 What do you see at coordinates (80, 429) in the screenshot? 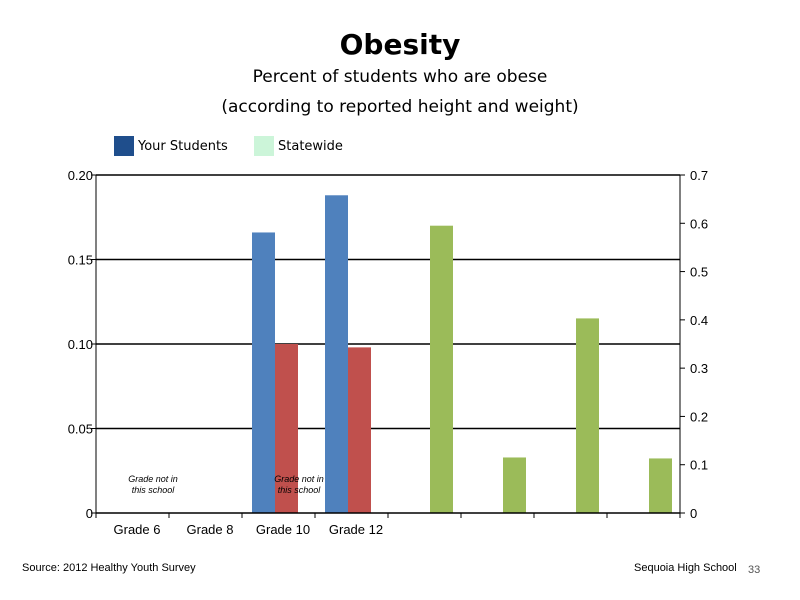
I see `left-tick-label: 0.05` at bounding box center [80, 429].